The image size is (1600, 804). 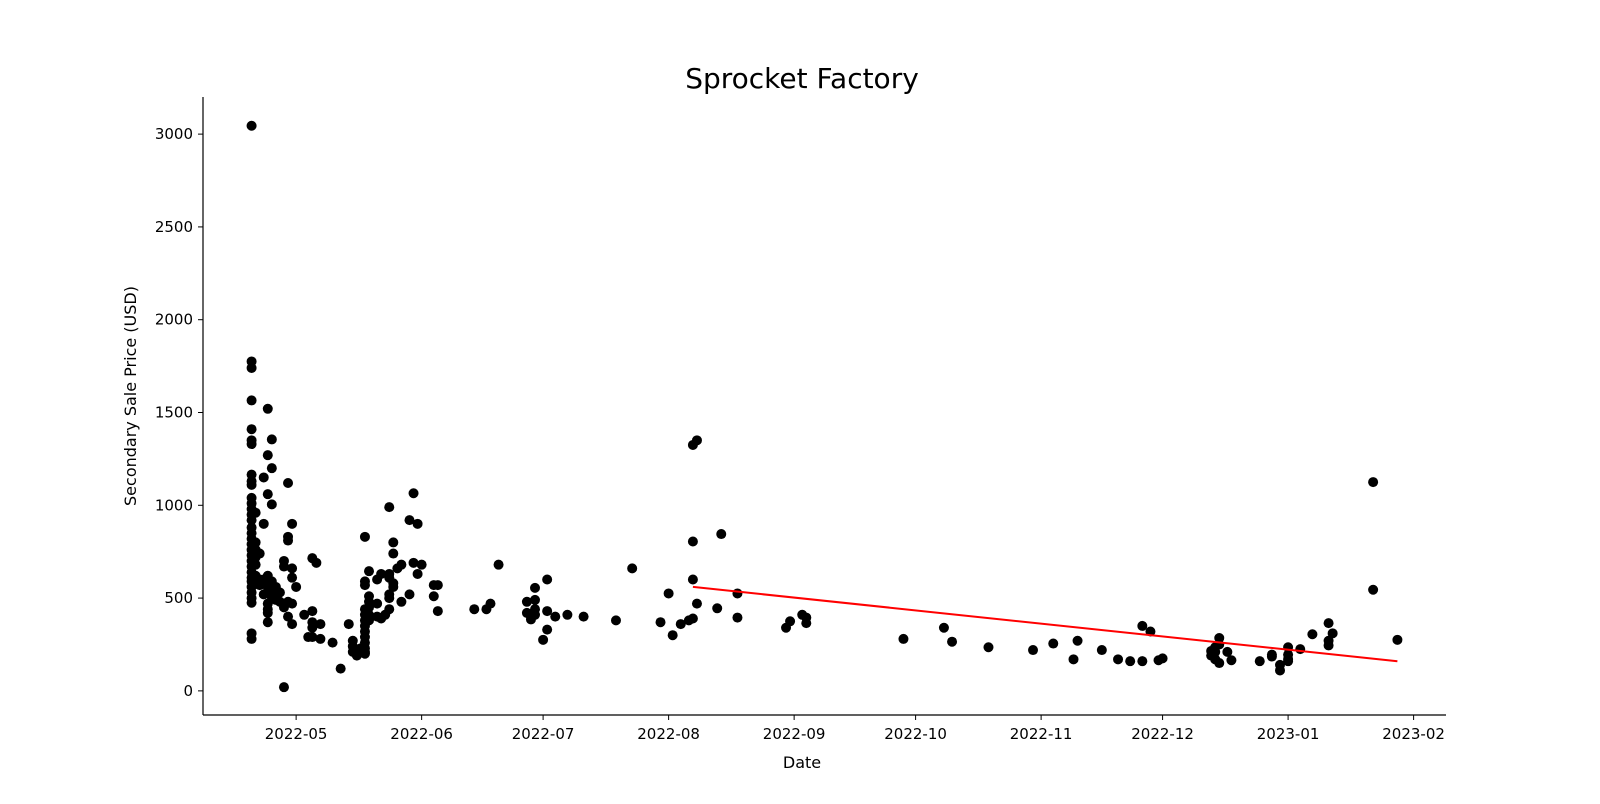 What do you see at coordinates (1045, 624) in the screenshot?
I see `trend-lines` at bounding box center [1045, 624].